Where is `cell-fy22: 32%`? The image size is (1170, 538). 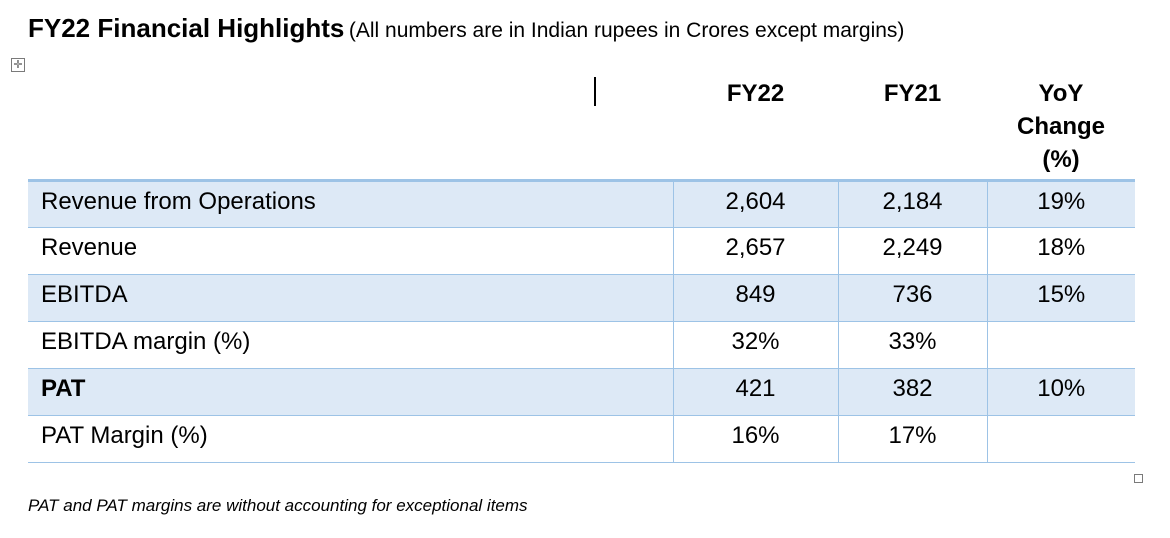 cell-fy22: 32% is located at coordinates (755, 345).